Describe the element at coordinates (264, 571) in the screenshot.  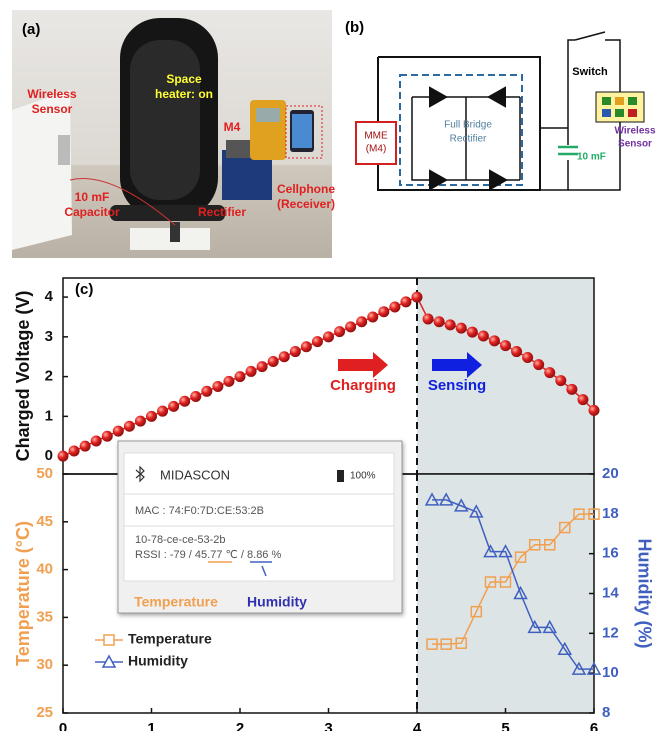
I see `hum-arrow` at that location.